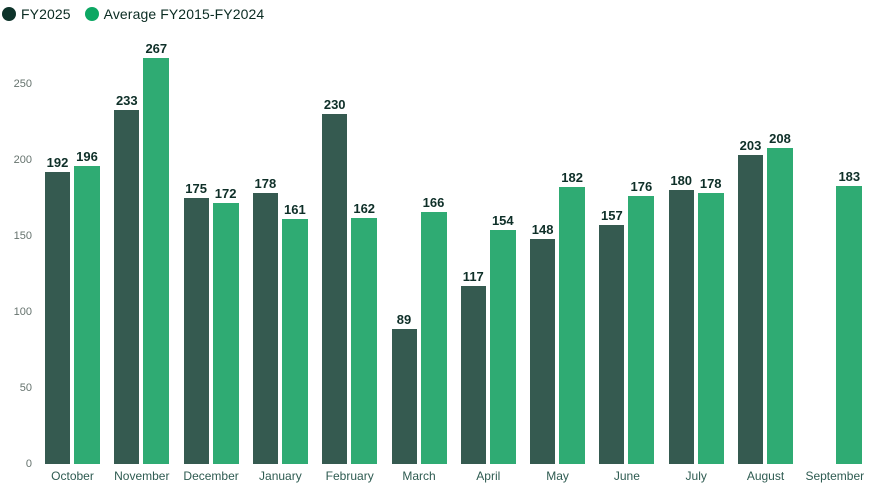 The image size is (871, 486). What do you see at coordinates (156, 49) in the screenshot?
I see `bar-value-label-average-november: 267` at bounding box center [156, 49].